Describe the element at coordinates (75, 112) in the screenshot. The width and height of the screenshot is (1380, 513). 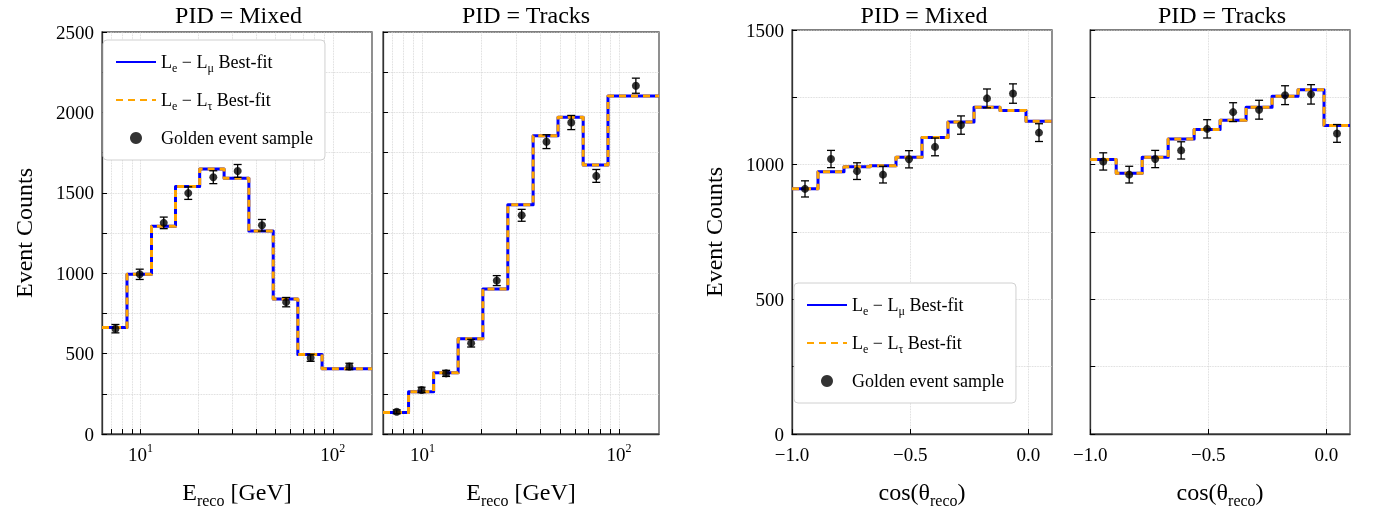
I see `y-tick-label: 2000` at that location.